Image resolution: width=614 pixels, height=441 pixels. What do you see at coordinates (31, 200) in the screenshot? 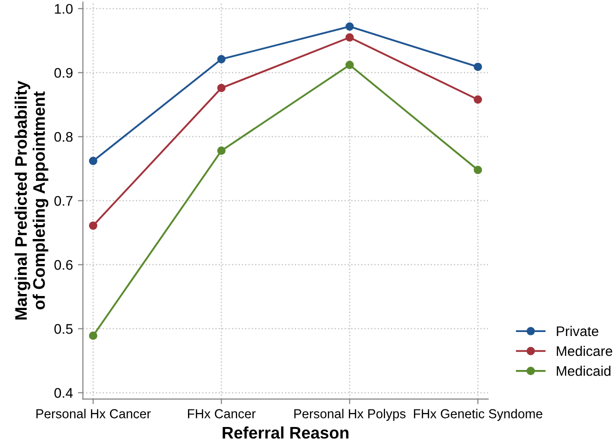
I see `y-axis-title: Marginal Predicted Probability of Completing Appointment` at bounding box center [31, 200].